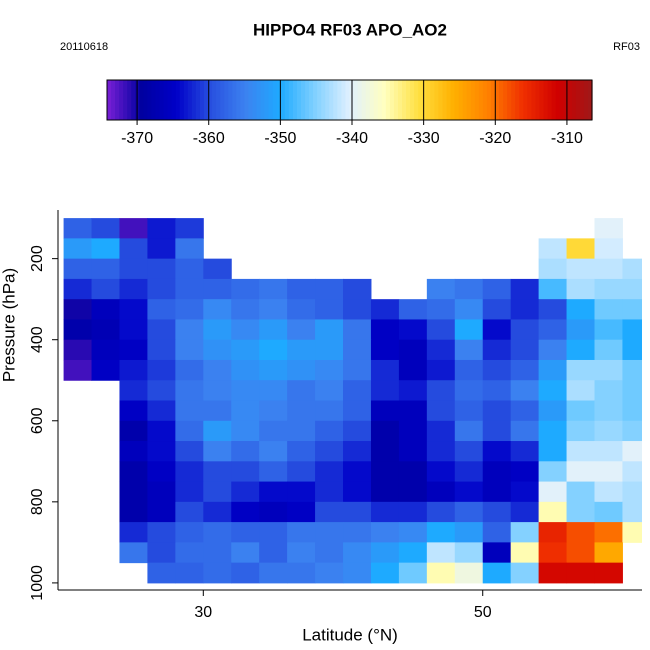 The image size is (650, 650). What do you see at coordinates (626, 47) in the screenshot?
I see `subtitle-right: RF03` at bounding box center [626, 47].